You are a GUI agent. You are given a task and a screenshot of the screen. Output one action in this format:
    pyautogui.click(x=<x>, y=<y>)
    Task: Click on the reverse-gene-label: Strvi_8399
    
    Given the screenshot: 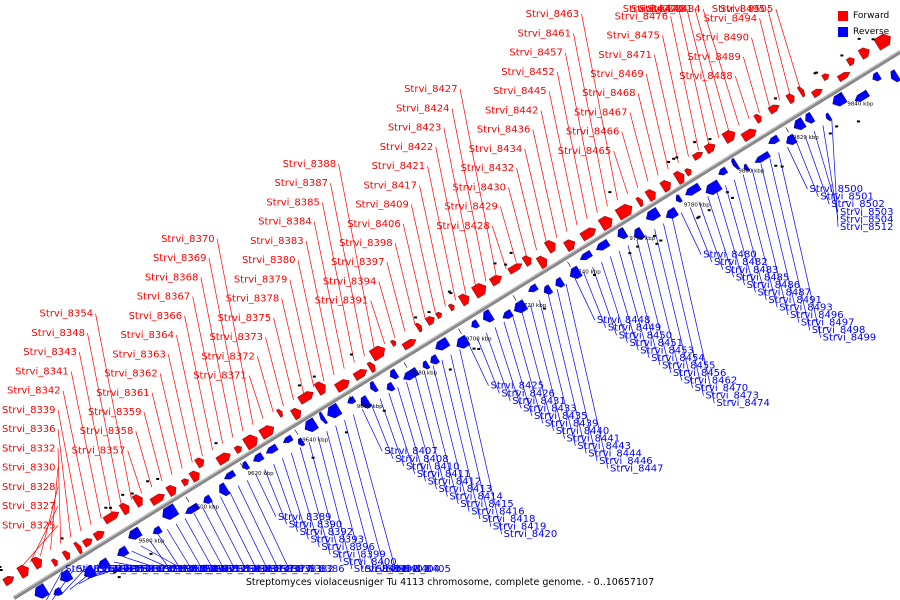 What is the action you would take?
    pyautogui.click(x=359, y=554)
    